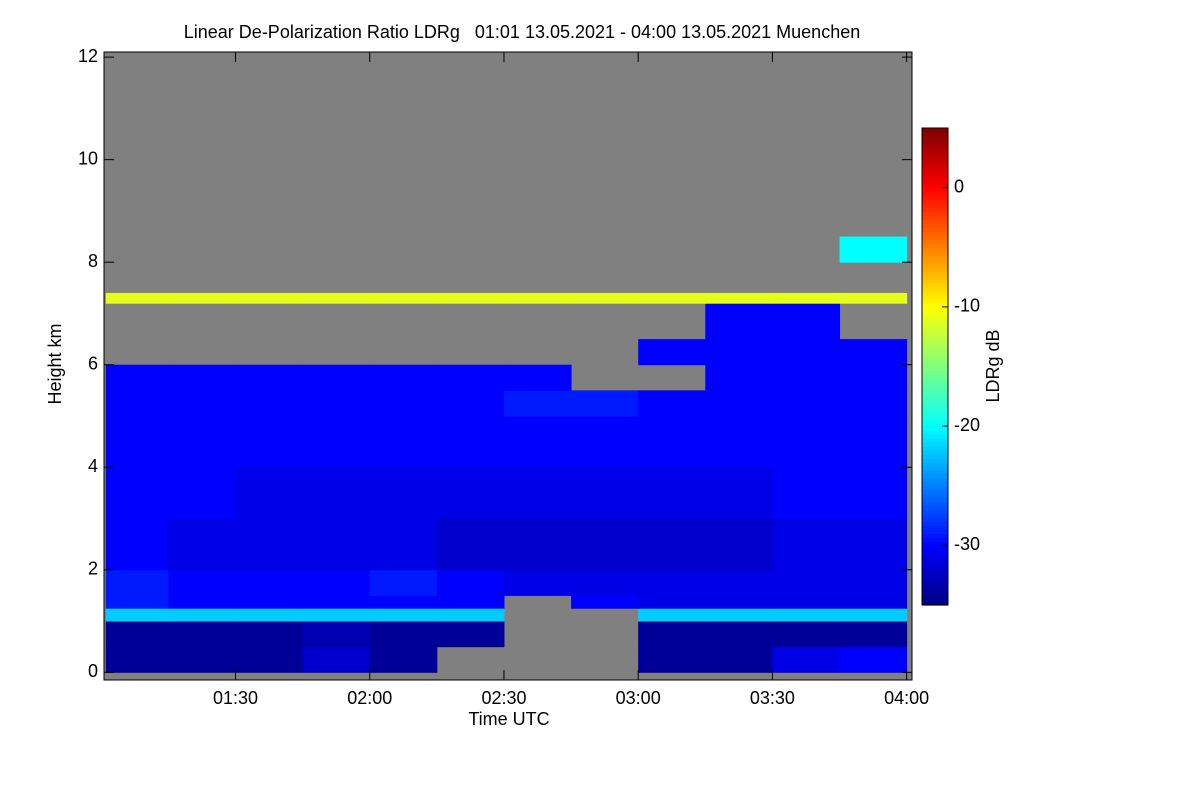 Image resolution: width=1200 pixels, height=805 pixels. I want to click on x-tick-label: 01:30, so click(235, 698).